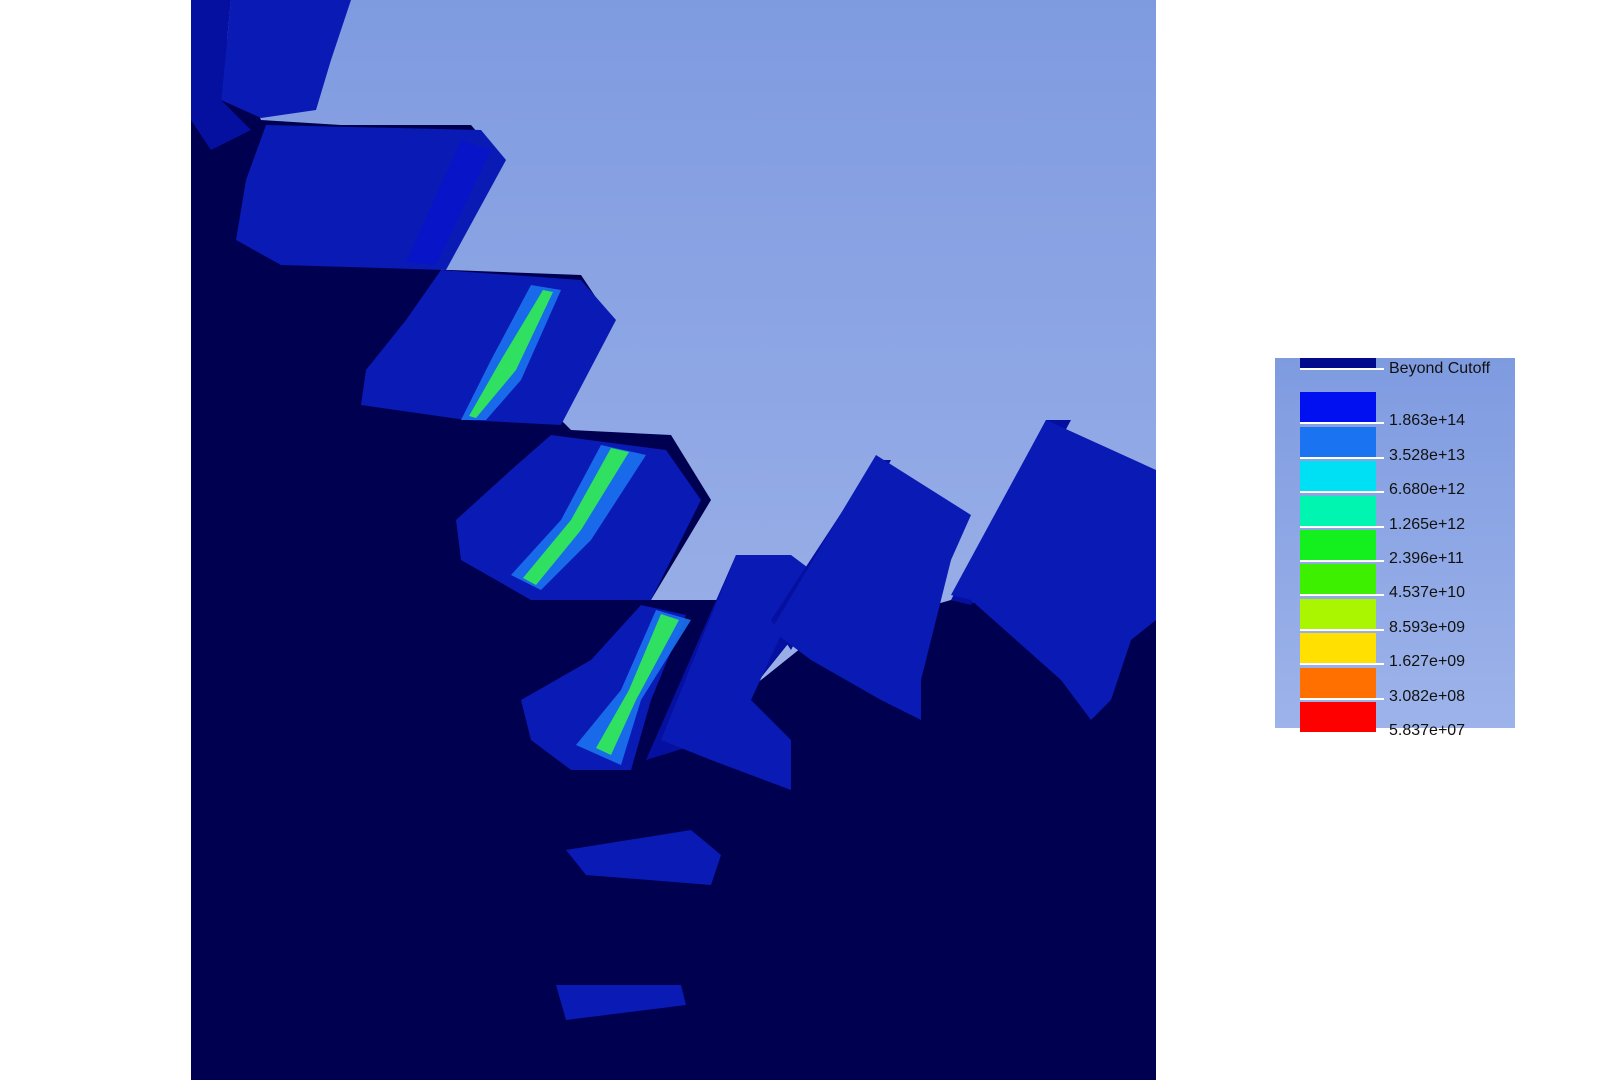  I want to click on rack-tooth-2-face, so click(871, 587).